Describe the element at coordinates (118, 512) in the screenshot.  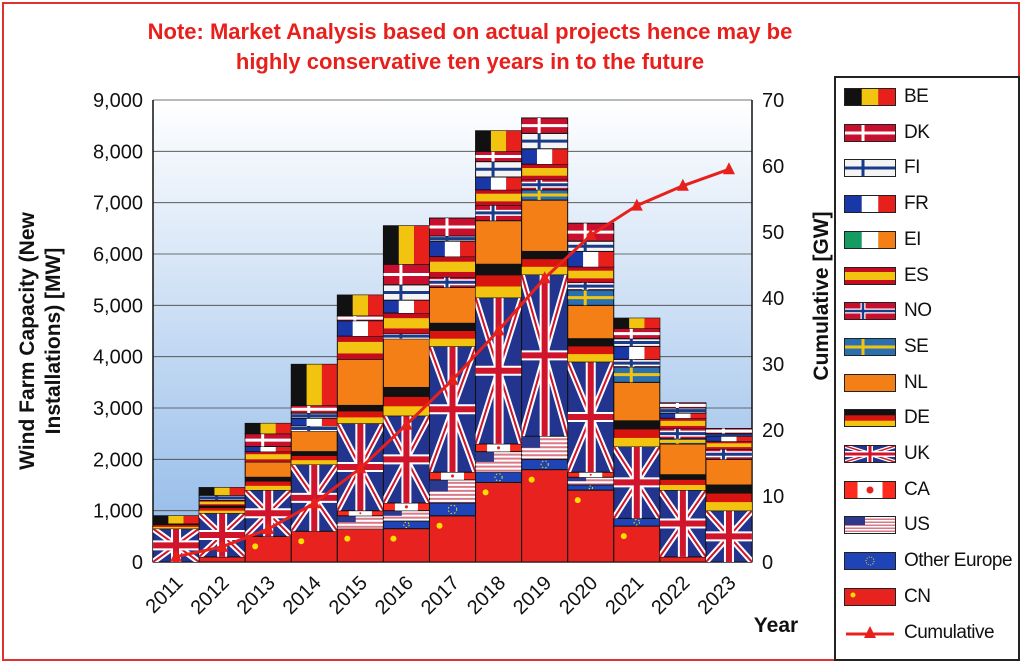
I see `y-tick-label: 1,000` at that location.